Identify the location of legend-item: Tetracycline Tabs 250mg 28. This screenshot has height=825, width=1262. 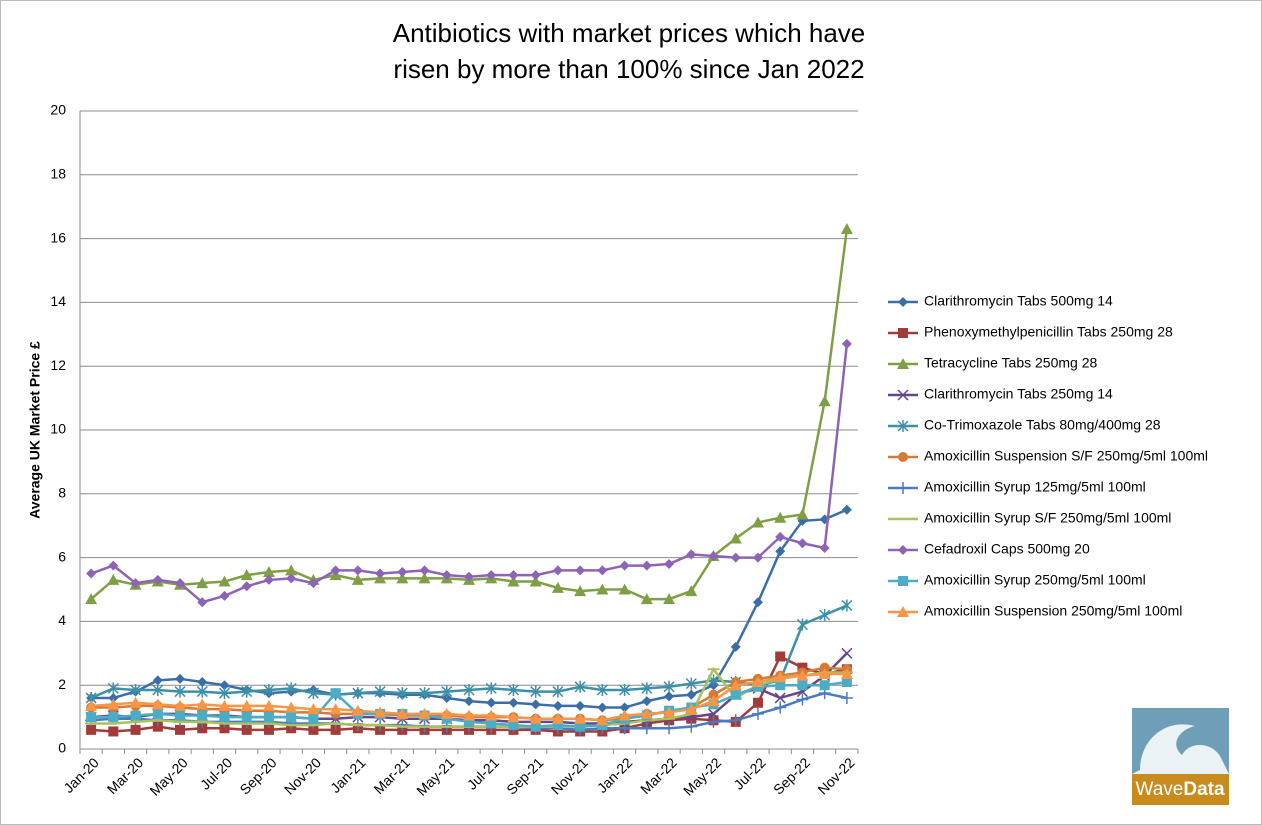
(992, 363).